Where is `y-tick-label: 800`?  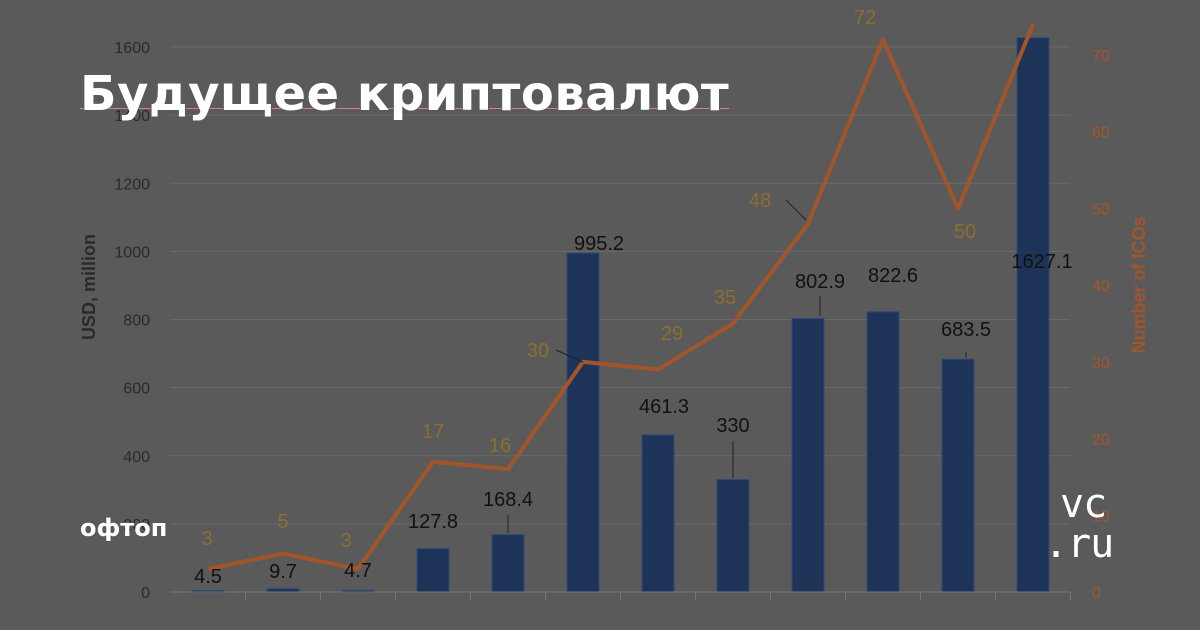
y-tick-label: 800 is located at coordinates (136, 321).